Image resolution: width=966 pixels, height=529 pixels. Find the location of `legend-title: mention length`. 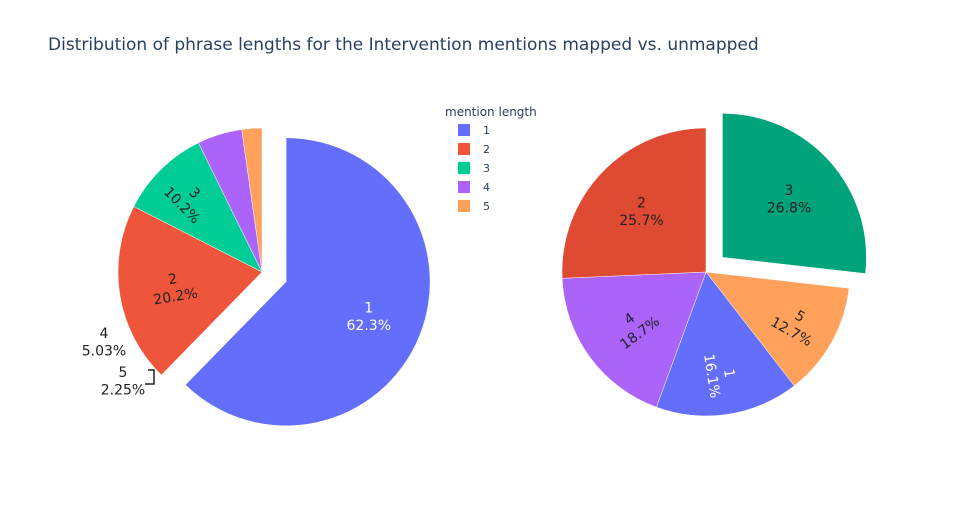

legend-title: mention length is located at coordinates (491, 112).